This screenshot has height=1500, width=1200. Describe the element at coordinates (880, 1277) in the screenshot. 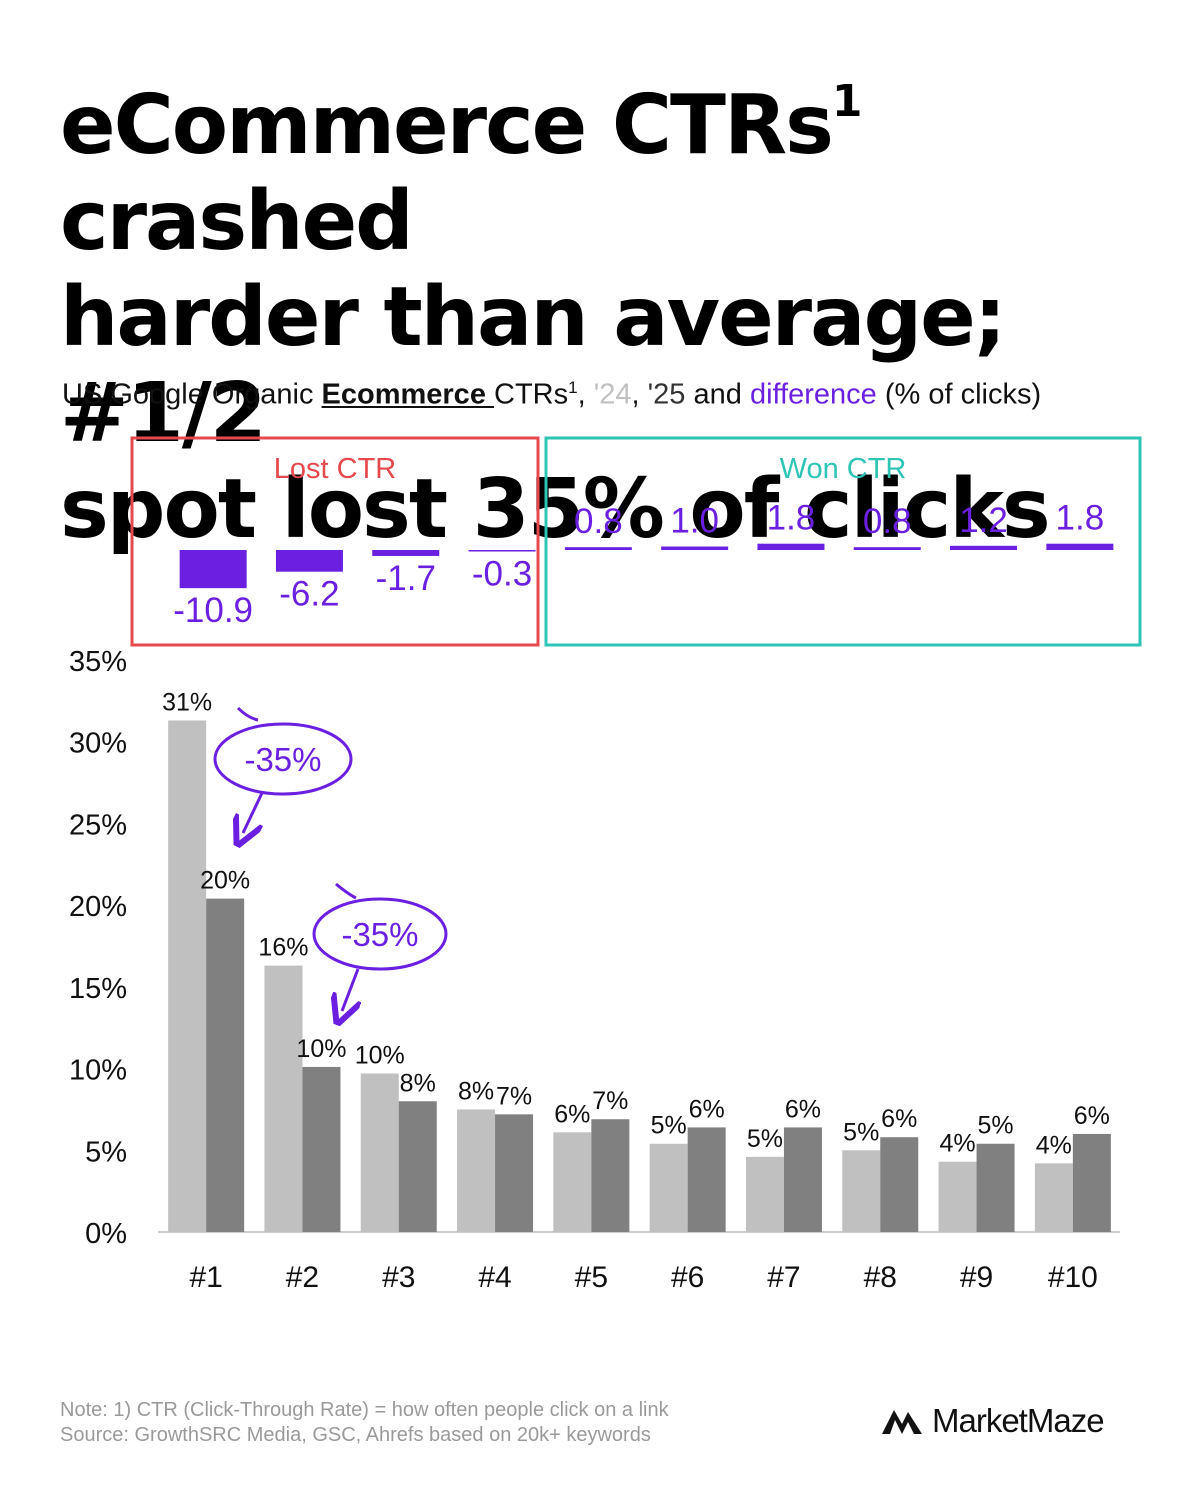

I see `x-tick-label: #8` at that location.